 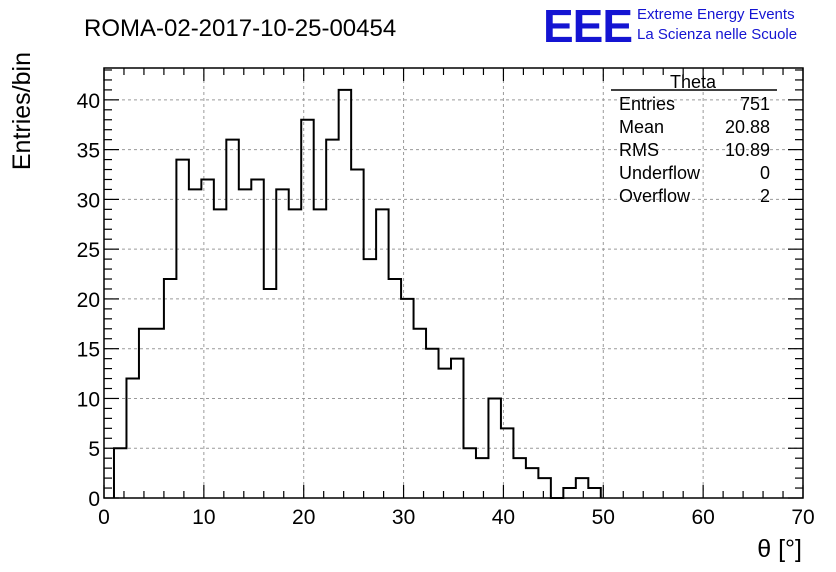 What do you see at coordinates (94, 449) in the screenshot?
I see `y-tick-label: 5` at bounding box center [94, 449].